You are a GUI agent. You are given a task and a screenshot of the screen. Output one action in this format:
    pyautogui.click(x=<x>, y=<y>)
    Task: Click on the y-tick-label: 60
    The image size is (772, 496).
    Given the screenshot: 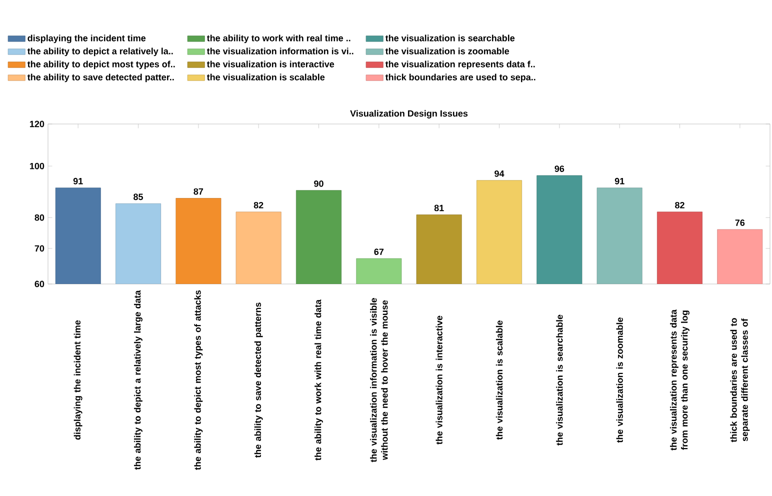 What is the action you would take?
    pyautogui.click(x=39, y=284)
    